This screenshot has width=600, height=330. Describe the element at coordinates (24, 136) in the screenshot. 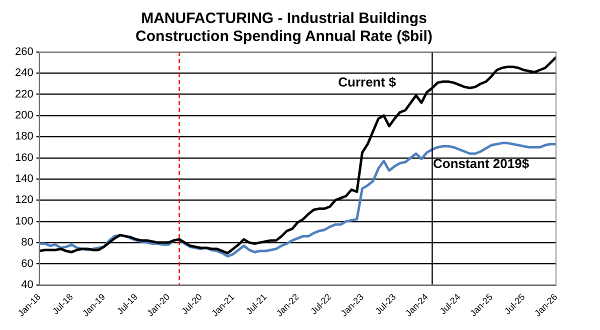

I see `y-tick-label: 180` at that location.